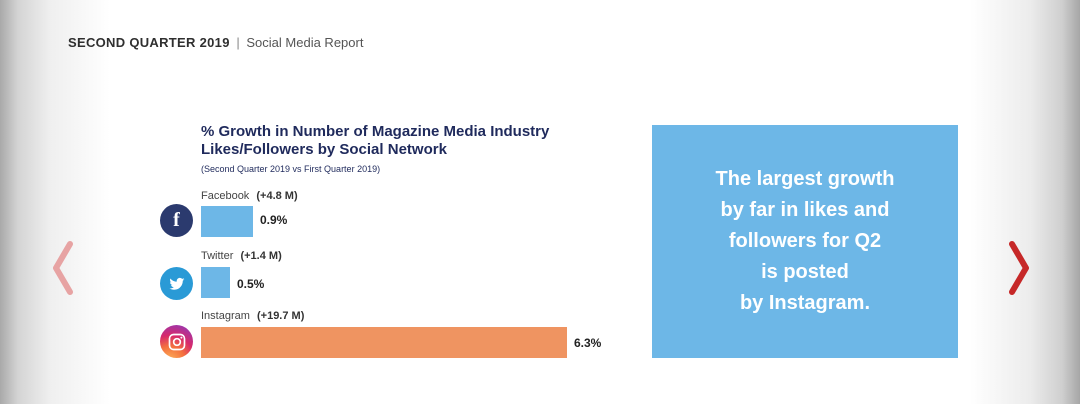  What do you see at coordinates (588, 343) in the screenshot?
I see `bar-value-instagram: 6.3%` at bounding box center [588, 343].